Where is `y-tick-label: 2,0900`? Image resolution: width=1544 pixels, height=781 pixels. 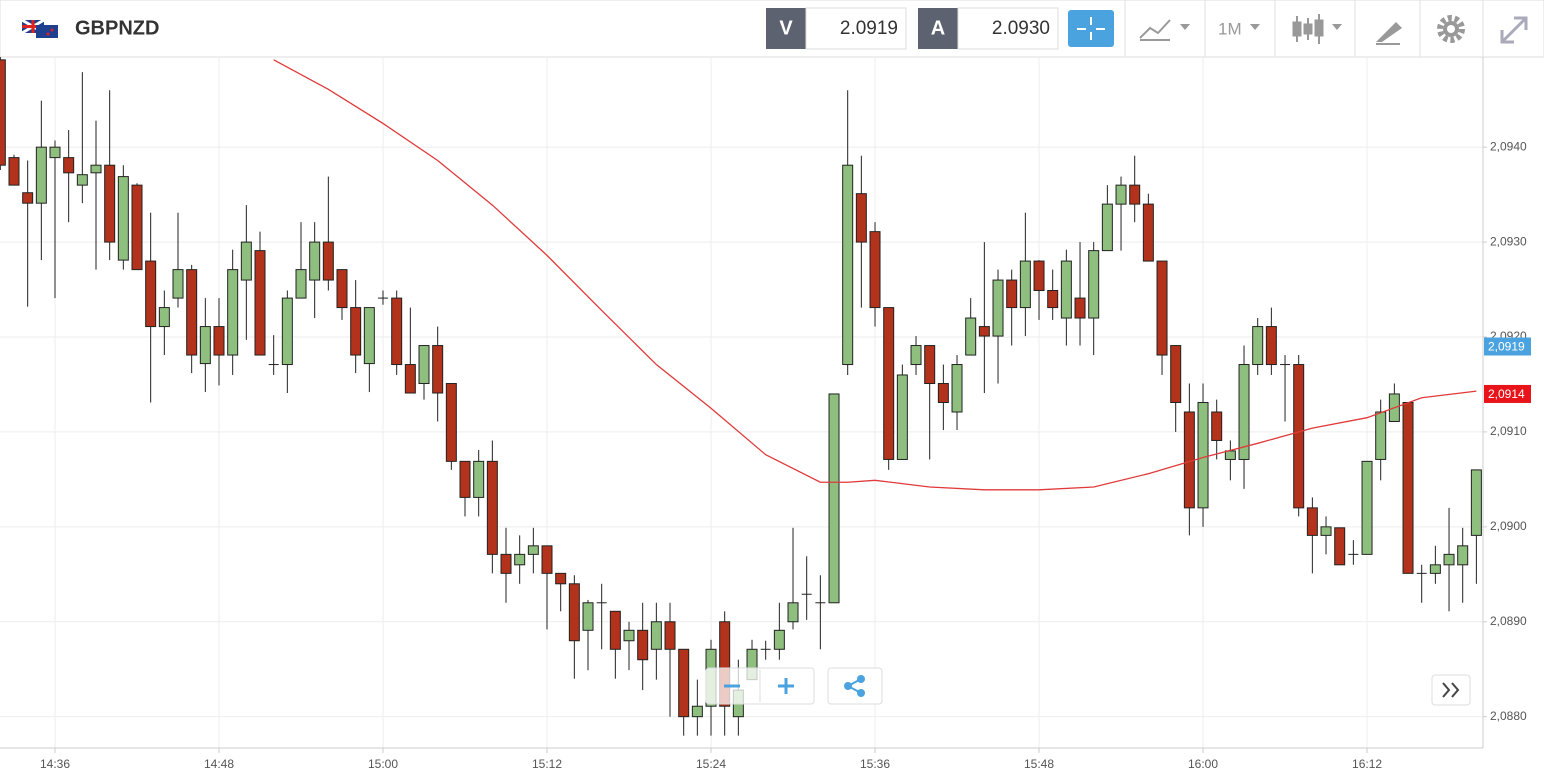 y-tick-label: 2,0900 is located at coordinates (1508, 526).